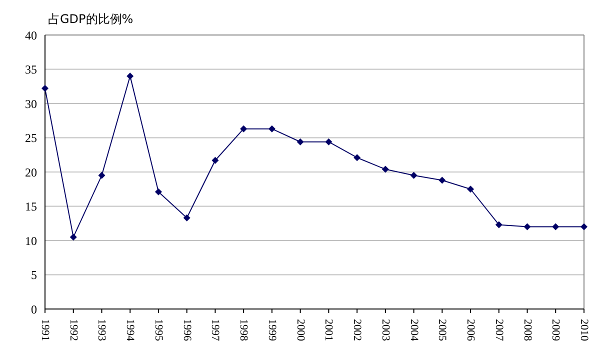 The width and height of the screenshot is (614, 349). What do you see at coordinates (357, 330) in the screenshot?
I see `x-tick-label: 2002` at bounding box center [357, 330].